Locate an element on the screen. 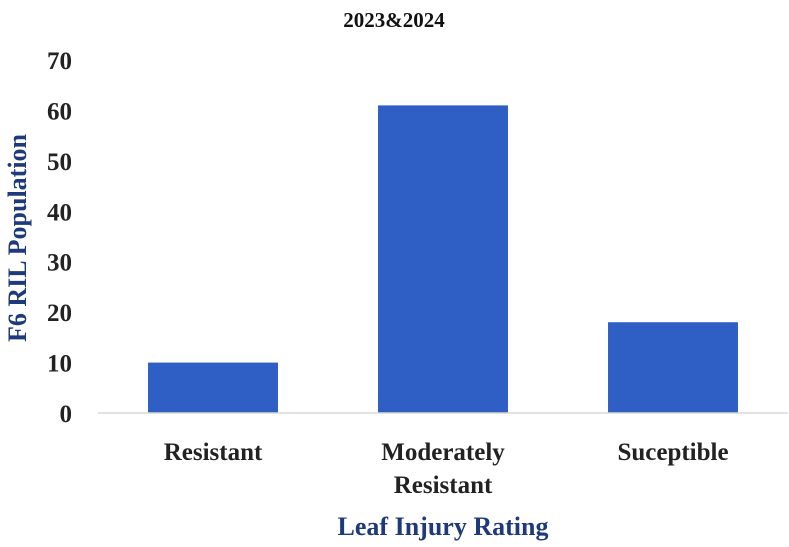 Image resolution: width=789 pixels, height=547 pixels. chart-title: 2023&2024 is located at coordinates (394, 20).